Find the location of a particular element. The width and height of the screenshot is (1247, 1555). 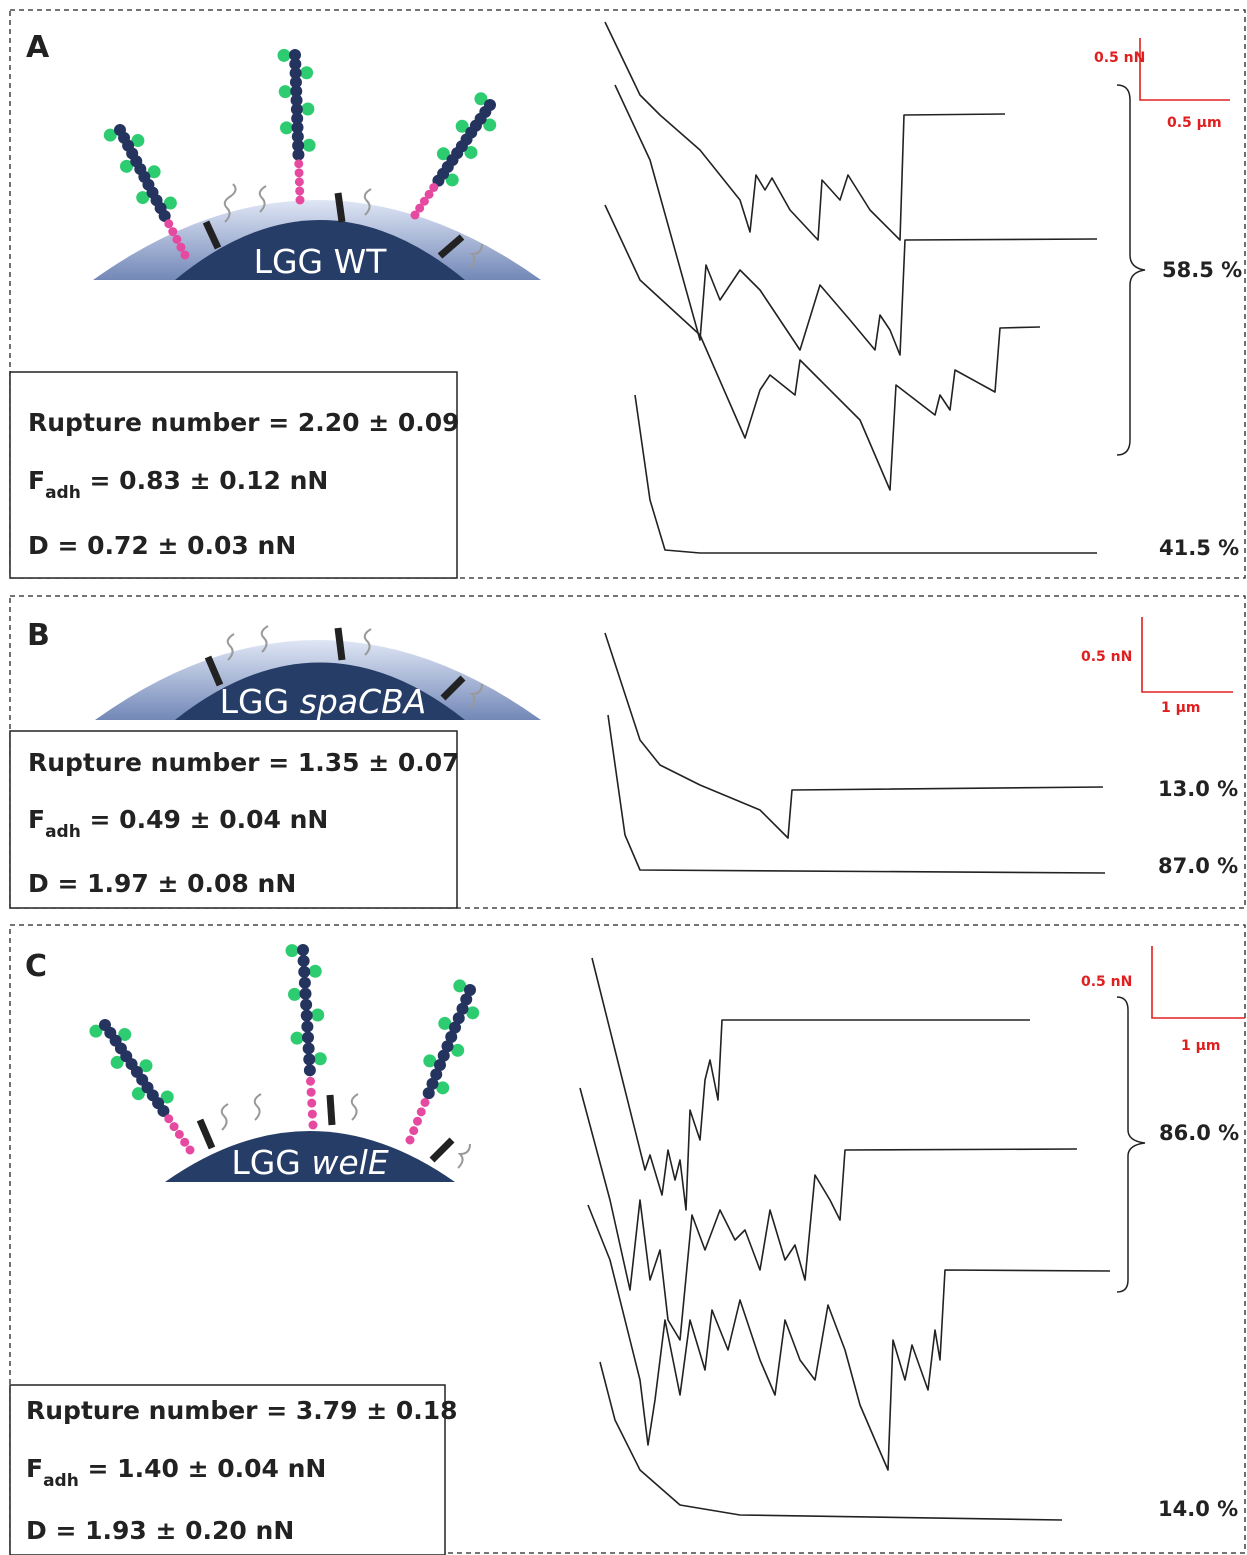

percentage: 58.5 % is located at coordinates (1202, 270).